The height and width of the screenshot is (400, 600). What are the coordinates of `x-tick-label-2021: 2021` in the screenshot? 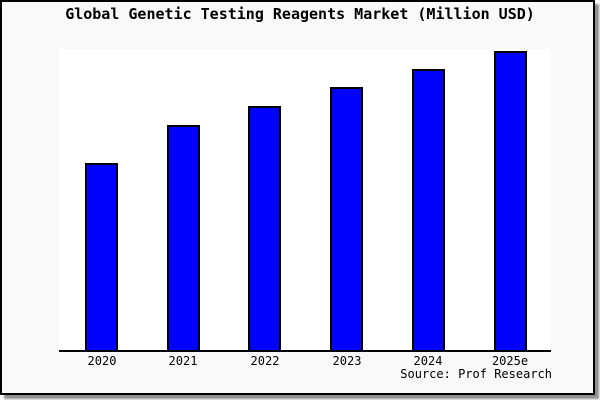 It's located at (183, 361).